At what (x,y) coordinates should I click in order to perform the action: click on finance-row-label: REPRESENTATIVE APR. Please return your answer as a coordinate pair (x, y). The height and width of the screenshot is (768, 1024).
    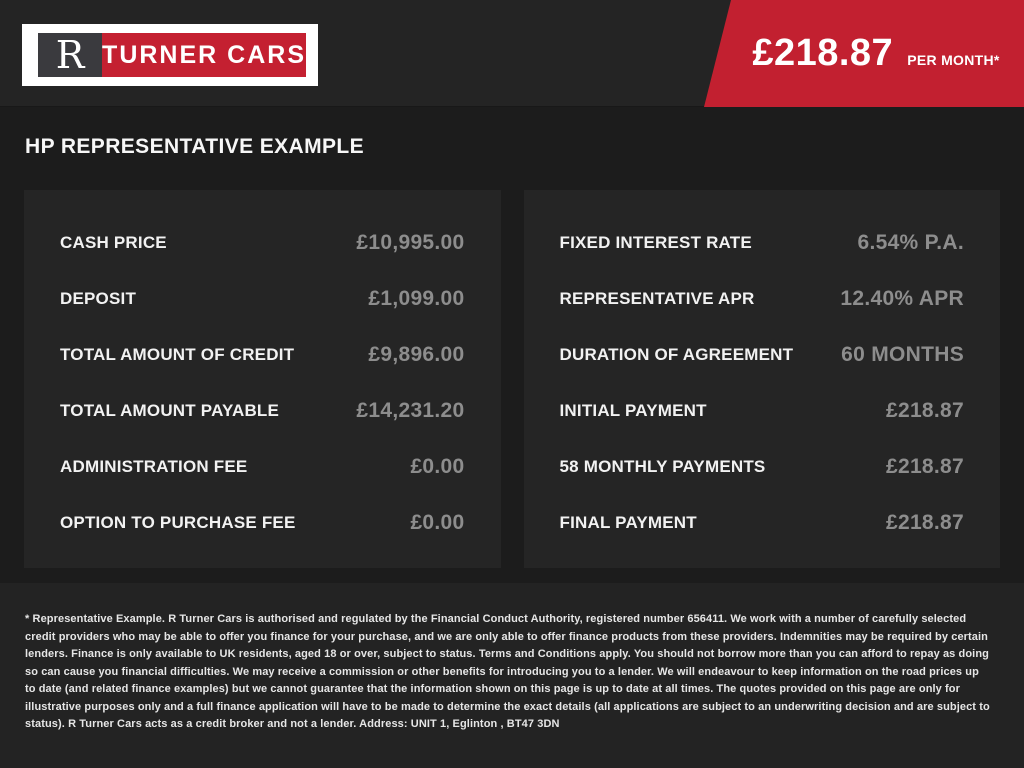
    Looking at the image, I should click on (657, 298).